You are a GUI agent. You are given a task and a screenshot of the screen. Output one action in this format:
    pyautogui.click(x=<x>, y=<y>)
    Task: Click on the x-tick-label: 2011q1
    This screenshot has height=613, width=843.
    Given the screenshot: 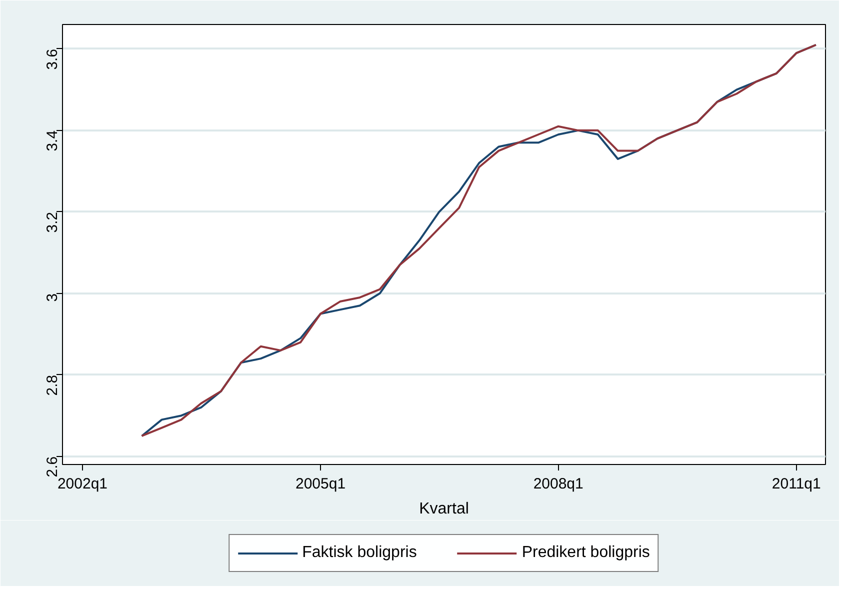 What is the action you would take?
    pyautogui.click(x=796, y=484)
    